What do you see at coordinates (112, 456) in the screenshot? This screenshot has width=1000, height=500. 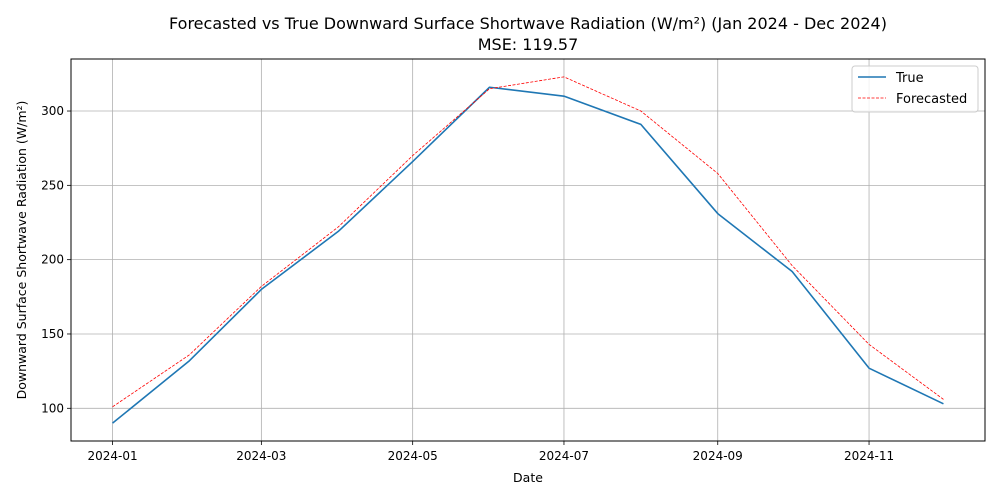 I see `x-tick-label: 2024-01` at bounding box center [112, 456].